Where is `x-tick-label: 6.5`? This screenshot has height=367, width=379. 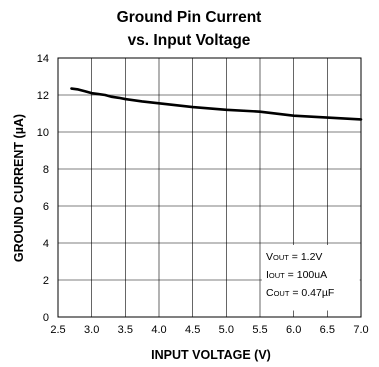 x-tick-label: 6.5 is located at coordinates (327, 330).